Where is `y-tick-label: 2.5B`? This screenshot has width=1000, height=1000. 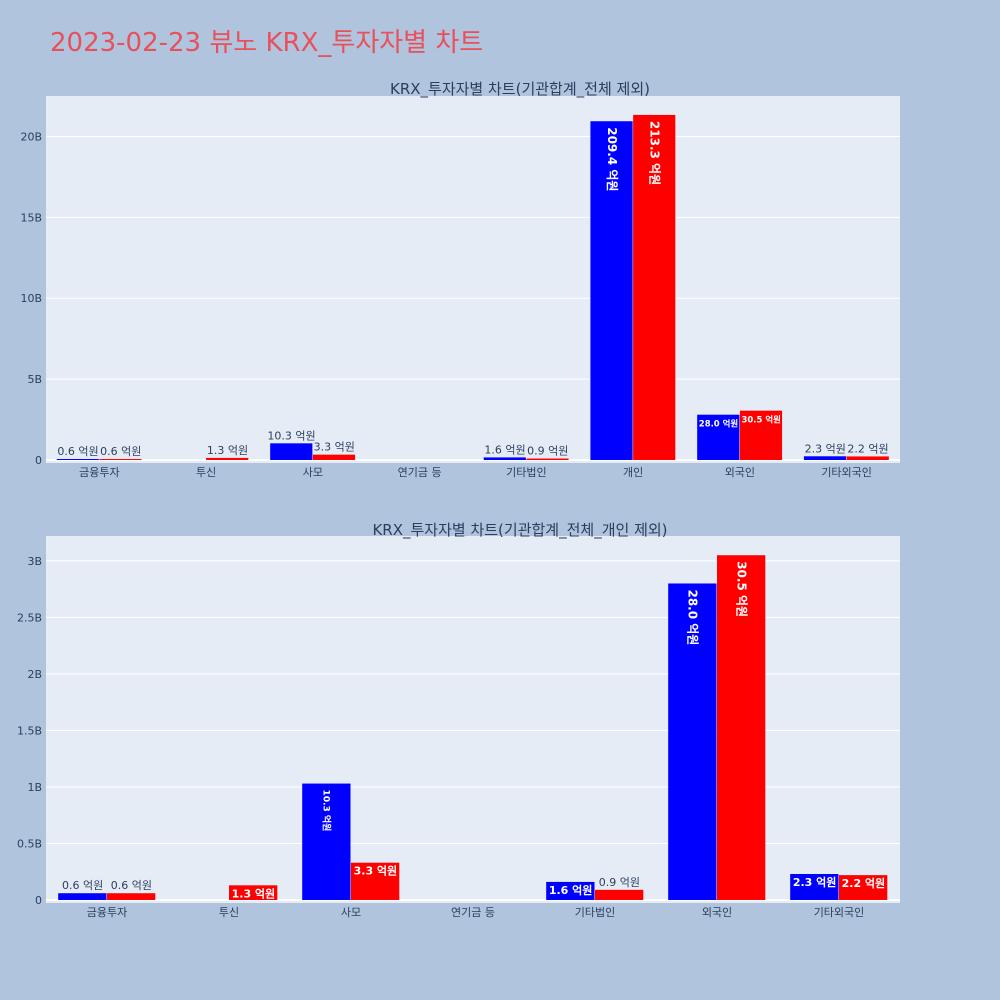 y-tick-label: 2.5B is located at coordinates (29, 617).